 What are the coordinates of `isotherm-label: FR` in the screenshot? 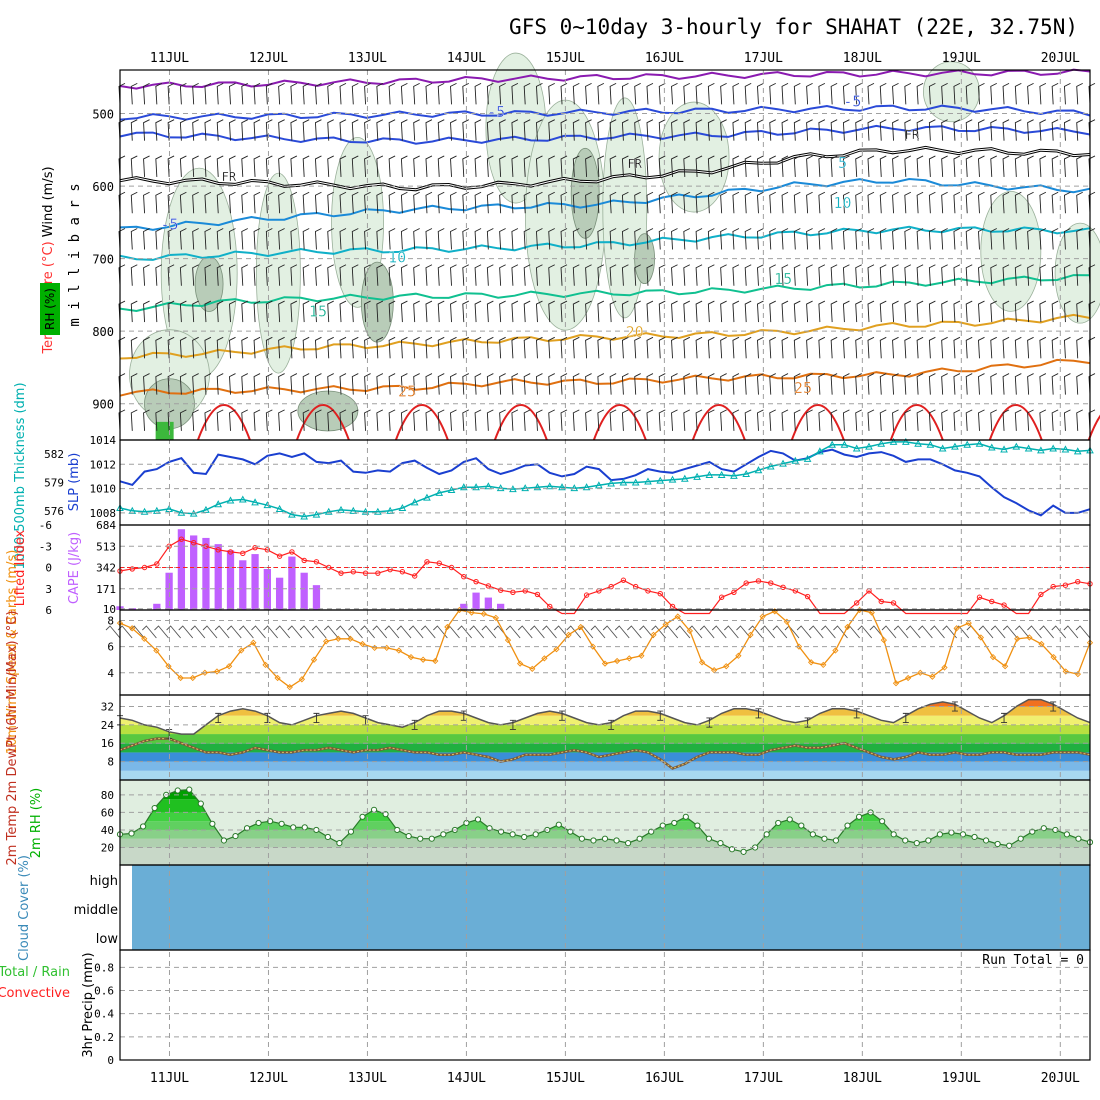 It's located at (634, 164).